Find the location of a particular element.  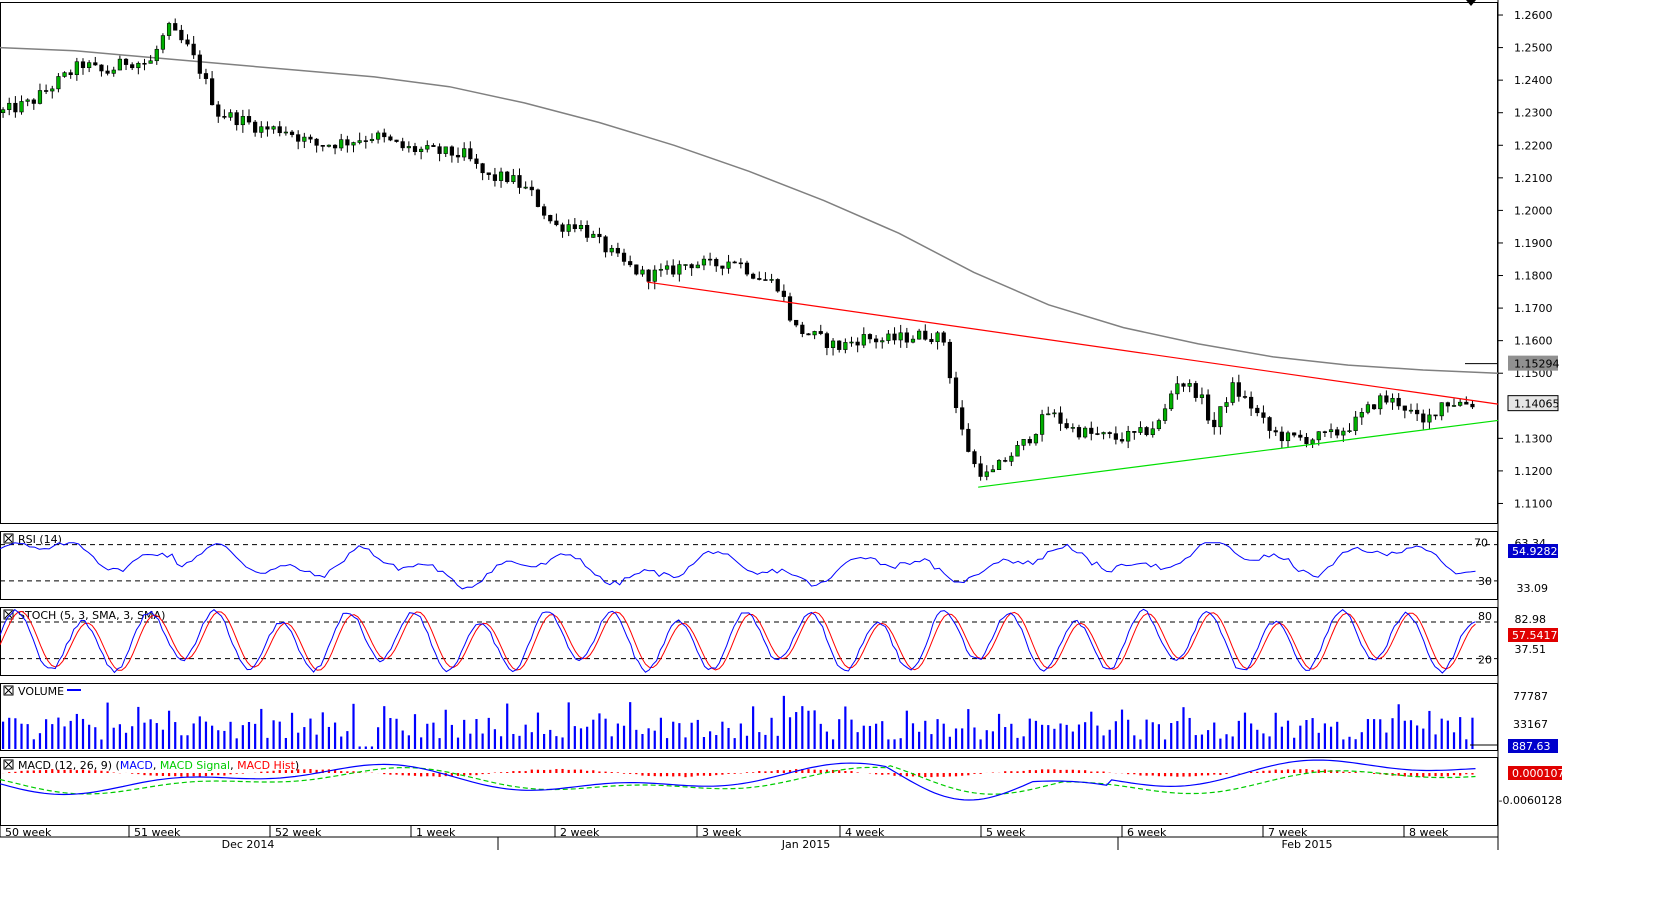

month-label: Feb 2015 is located at coordinates (1307, 844).